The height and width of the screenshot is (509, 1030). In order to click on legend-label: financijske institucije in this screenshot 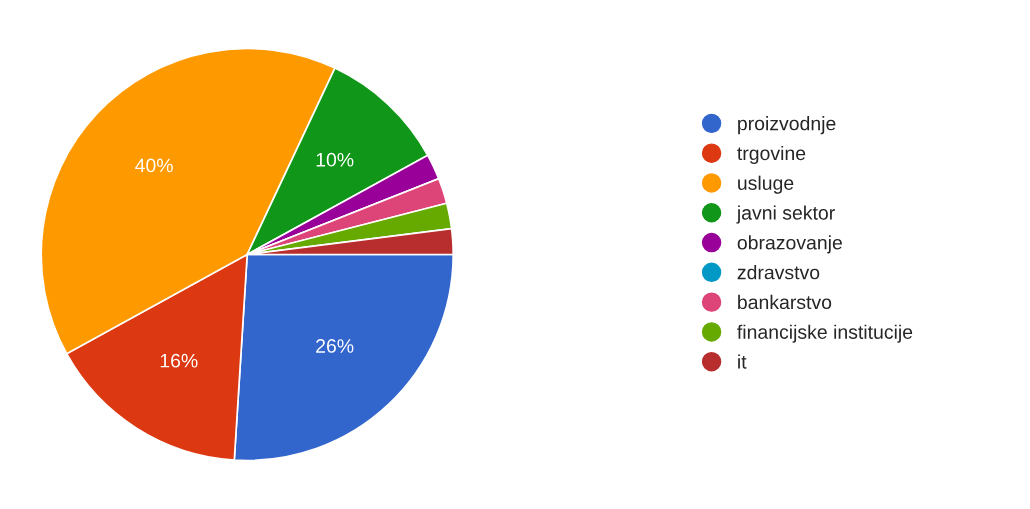, I will do `click(825, 333)`.